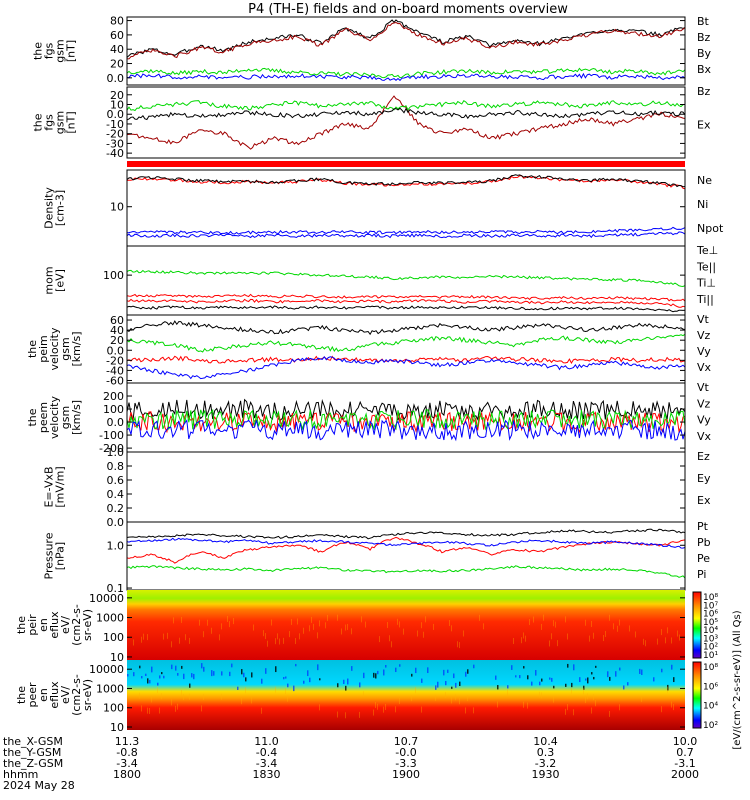 This screenshot has height=800, width=750. Describe the element at coordinates (111, 435) in the screenshot. I see `y-tick-label: -100` at that location.